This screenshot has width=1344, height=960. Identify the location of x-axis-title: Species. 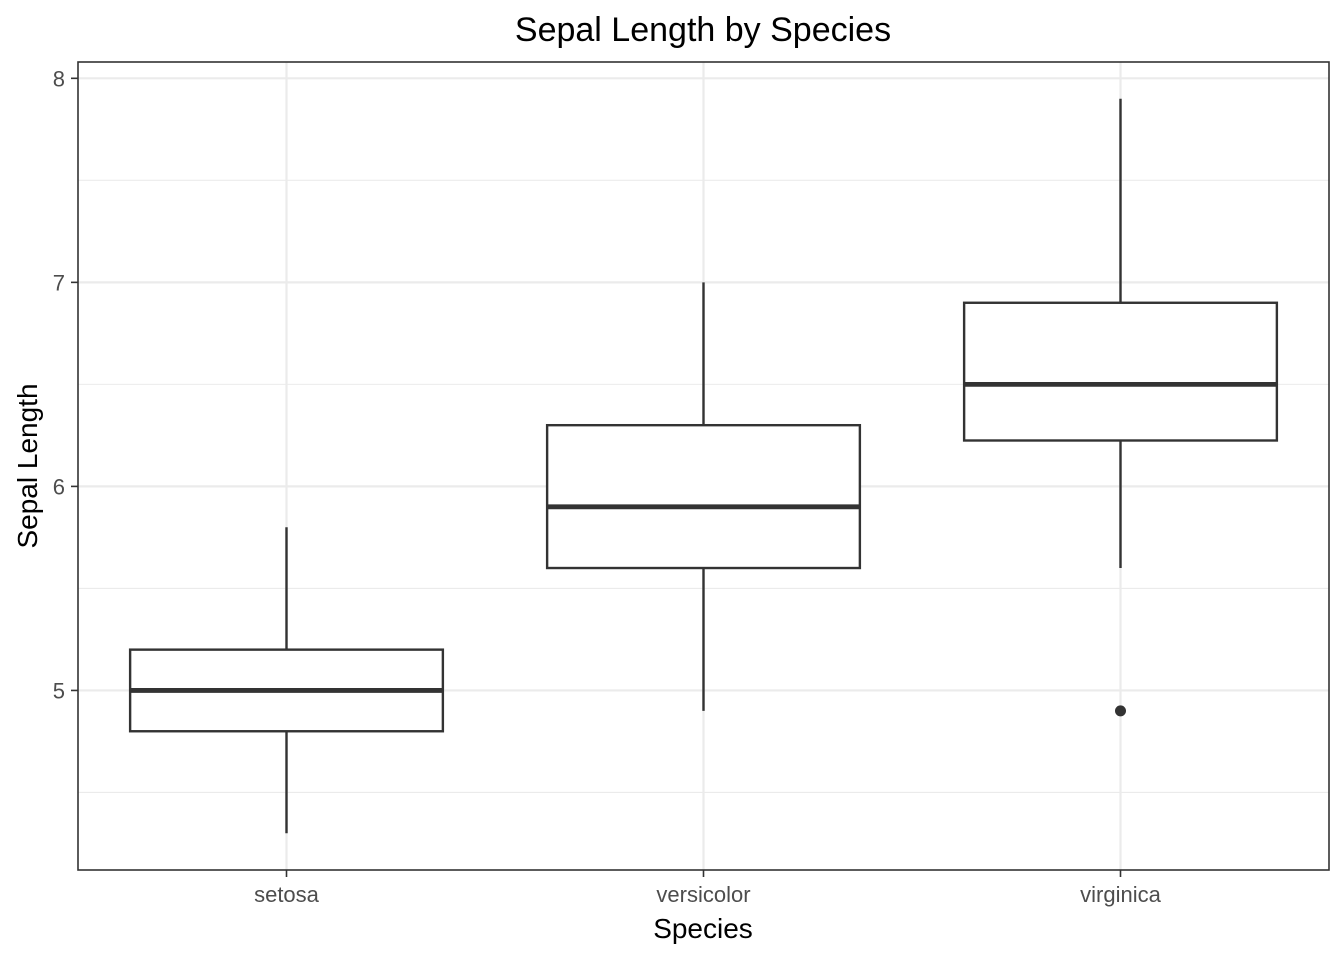
(703, 928).